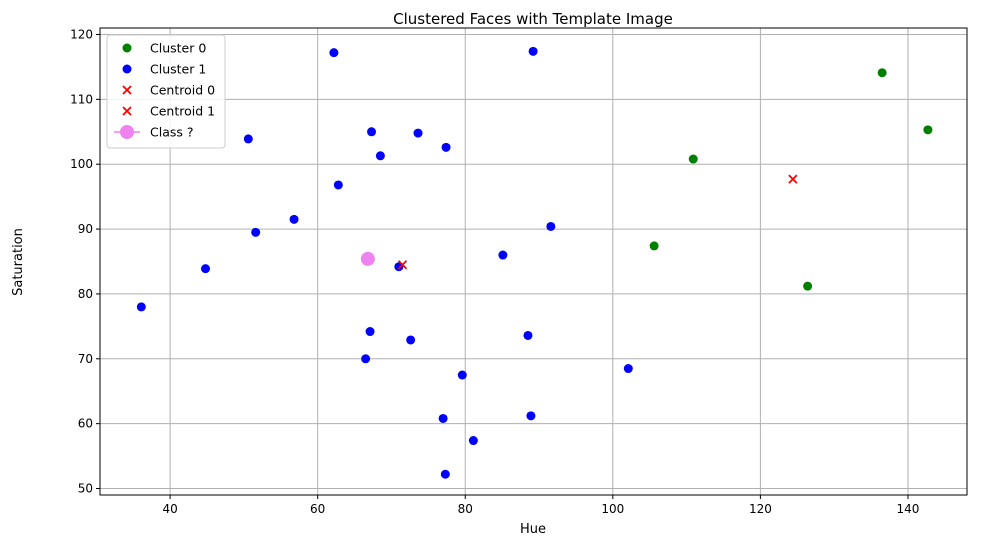 This screenshot has width=1005, height=547. What do you see at coordinates (908, 509) in the screenshot?
I see `x-tick-label: 140` at bounding box center [908, 509].